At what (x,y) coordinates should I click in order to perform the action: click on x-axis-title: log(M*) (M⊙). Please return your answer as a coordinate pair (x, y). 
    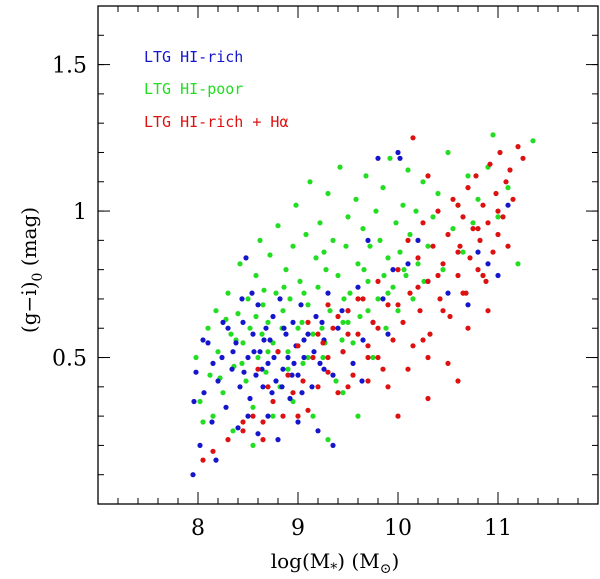
    Looking at the image, I should click on (335, 563).